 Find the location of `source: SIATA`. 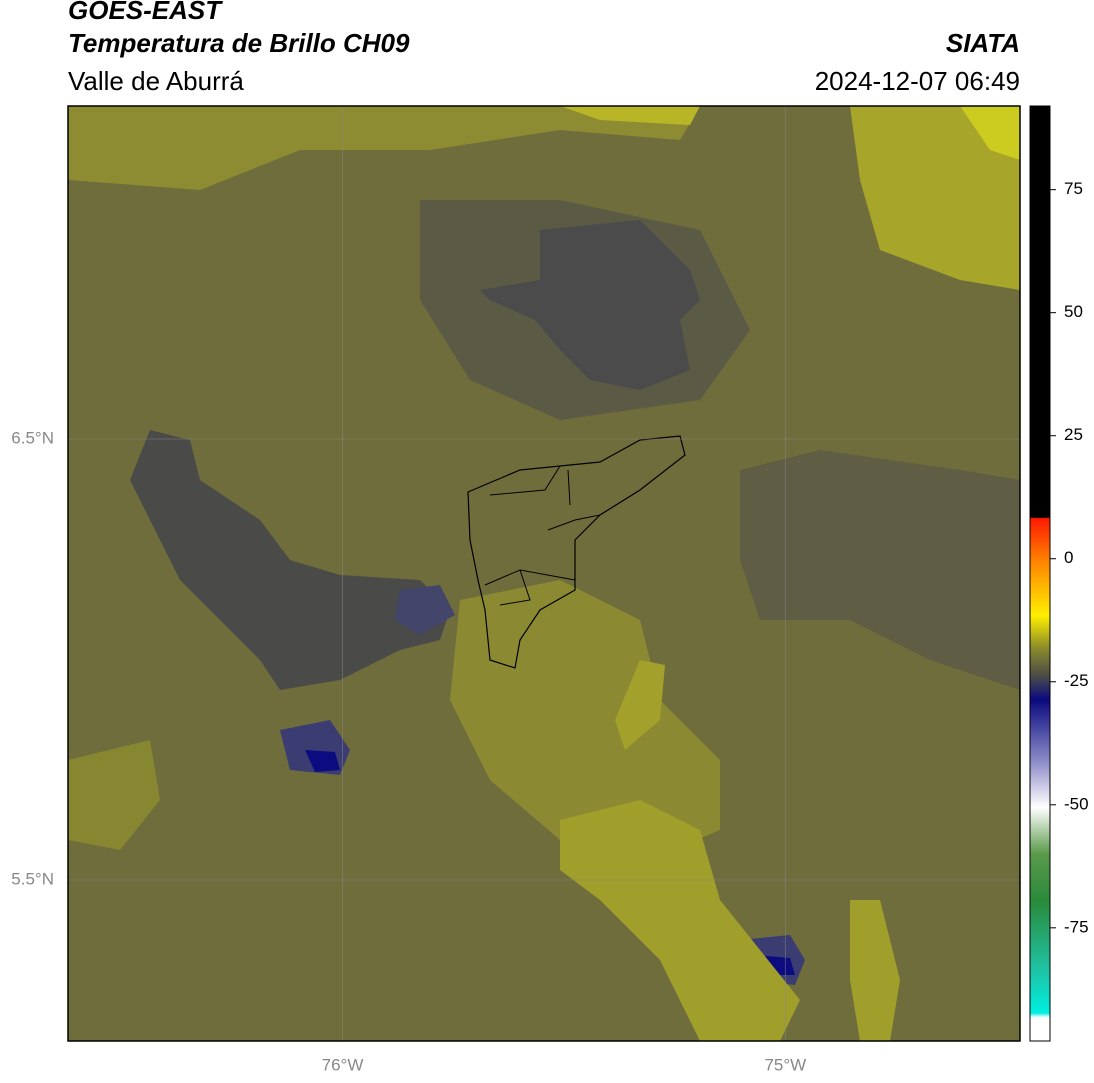

source: SIATA is located at coordinates (983, 43).